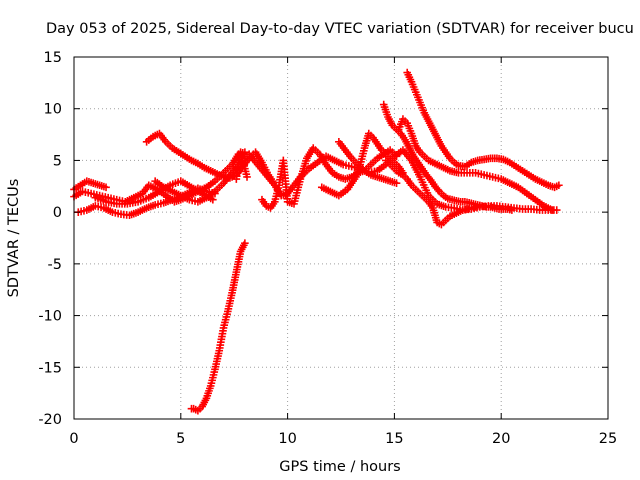 The height and width of the screenshot is (480, 640). Describe the element at coordinates (180, 439) in the screenshot. I see `x-tick-label: 5` at that location.